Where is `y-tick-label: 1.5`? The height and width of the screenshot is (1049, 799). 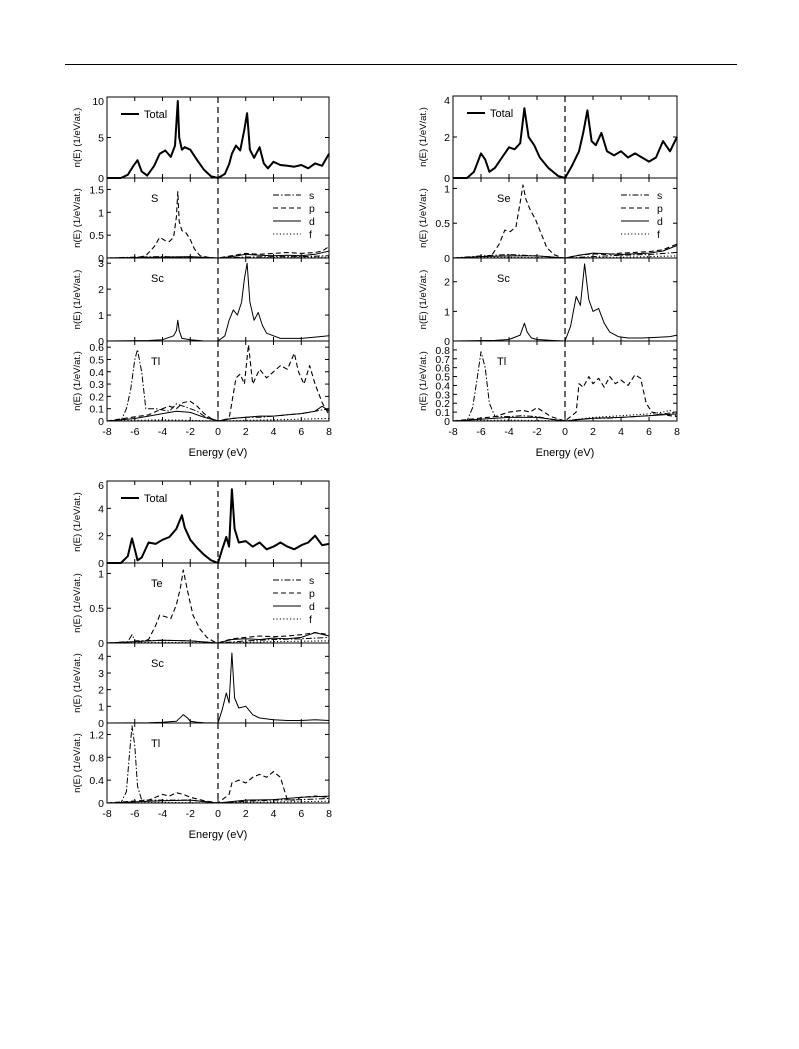 y-tick-label: 1.5 is located at coordinates (96, 190).